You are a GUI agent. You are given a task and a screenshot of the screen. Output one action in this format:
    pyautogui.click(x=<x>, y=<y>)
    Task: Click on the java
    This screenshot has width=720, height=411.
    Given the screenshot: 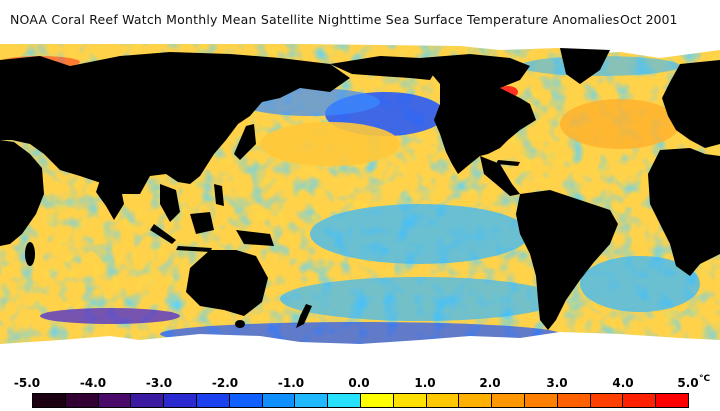 What is the action you would take?
    pyautogui.click(x=194, y=249)
    